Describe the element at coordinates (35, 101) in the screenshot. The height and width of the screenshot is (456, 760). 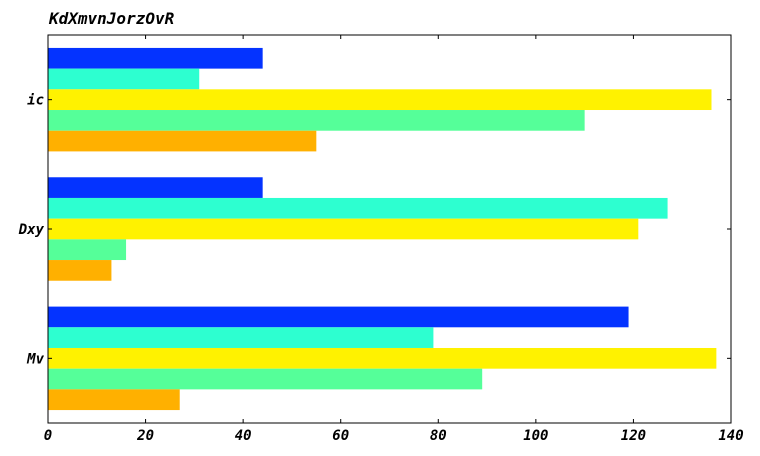
I see `y-tick-label: ic` at that location.